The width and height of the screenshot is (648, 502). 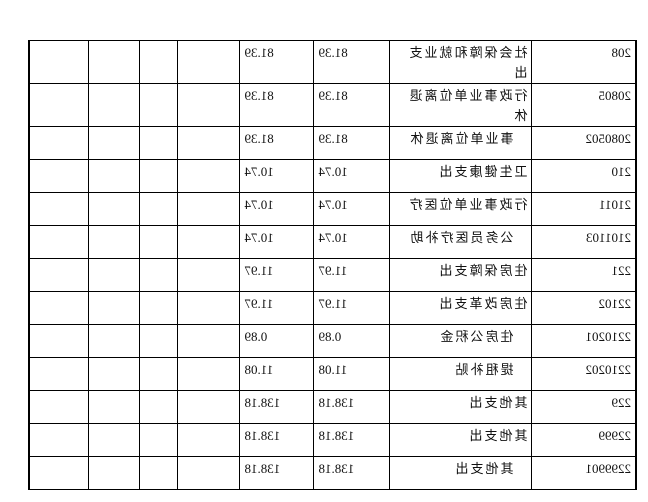 What do you see at coordinates (332, 374) in the screenshot?
I see `table-row: 2210202 提租补贴 11.08 11.08` at bounding box center [332, 374].